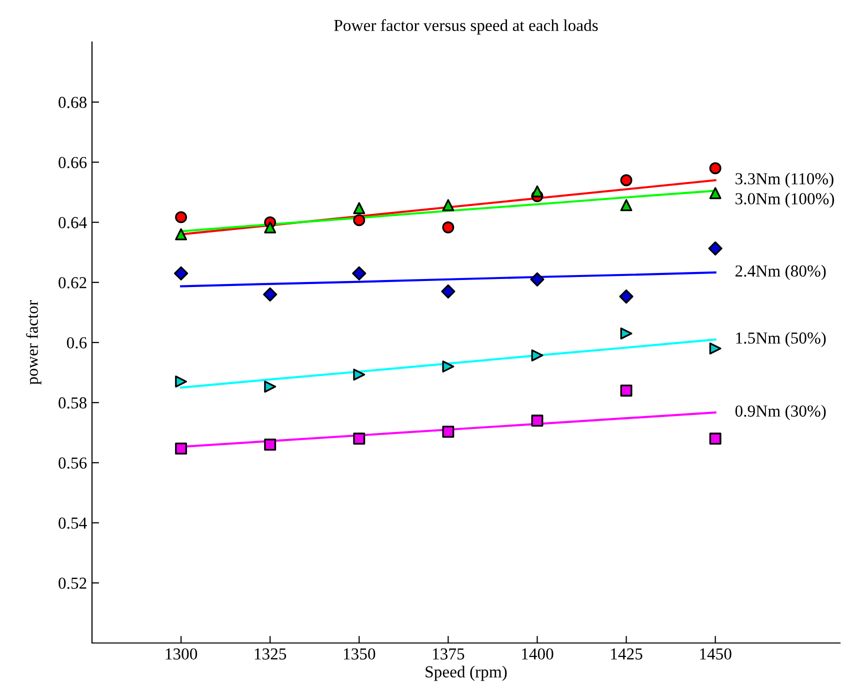 The height and width of the screenshot is (699, 861). Describe the element at coordinates (34, 342) in the screenshot. I see `y-axis-title: power factor` at that location.